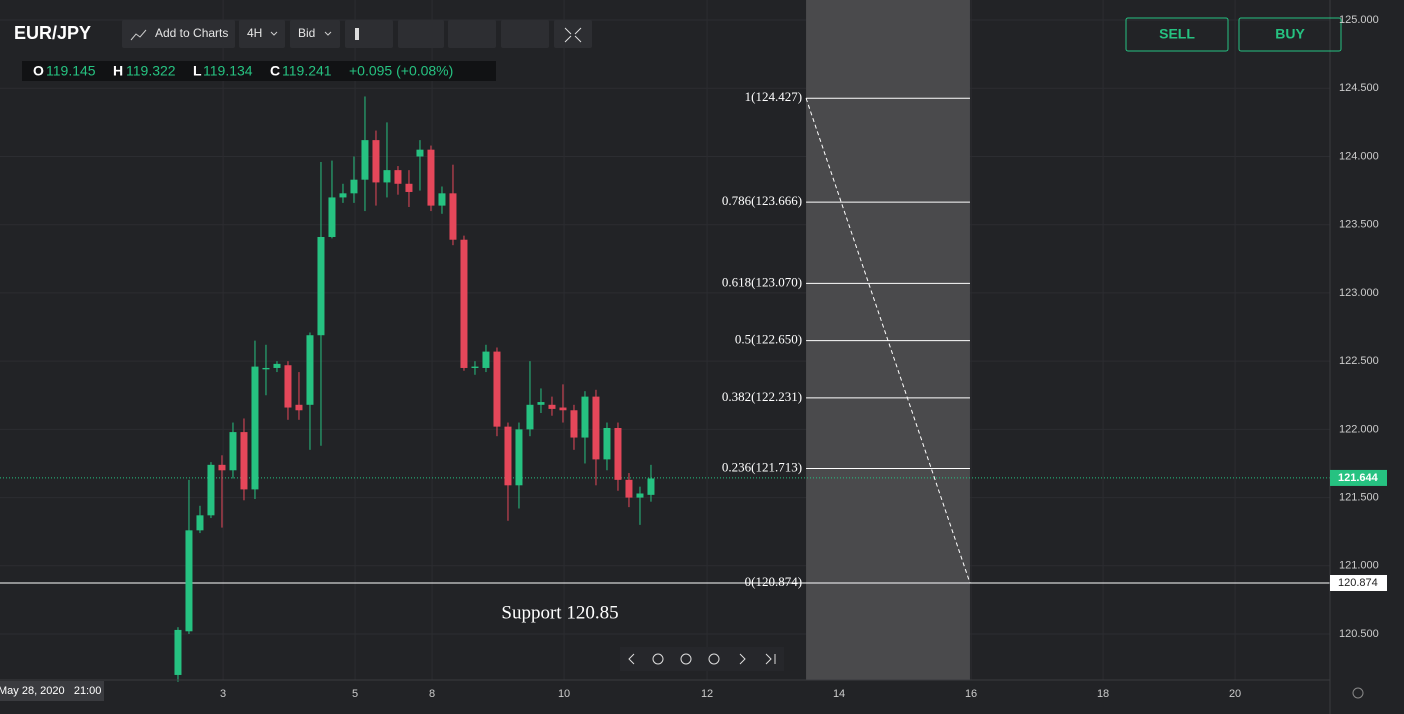 The width and height of the screenshot is (1404, 714). What do you see at coordinates (714, 659) in the screenshot?
I see `zoom-in` at bounding box center [714, 659].